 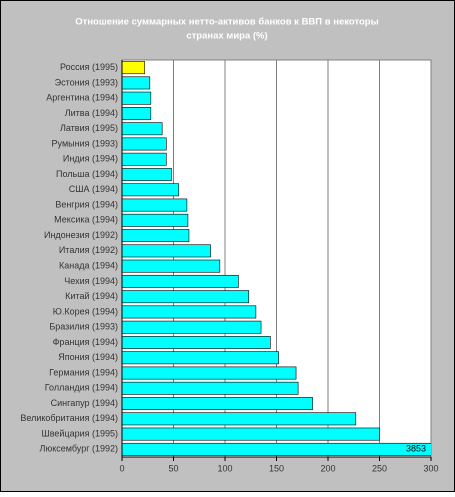 What do you see at coordinates (84, 403) in the screenshot?
I see `y-tick-label: Сингапур (1994)` at bounding box center [84, 403].